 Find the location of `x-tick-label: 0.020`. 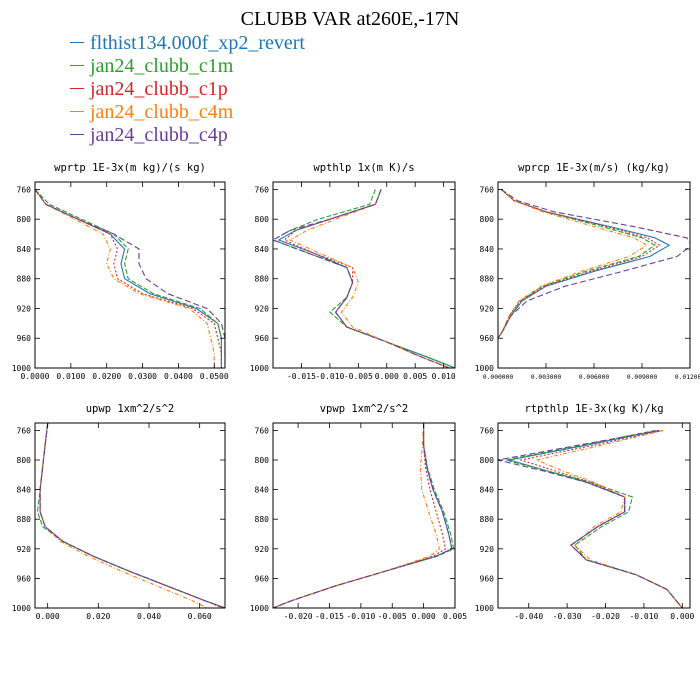

x-tick-label: 0.020 is located at coordinates (98, 616).